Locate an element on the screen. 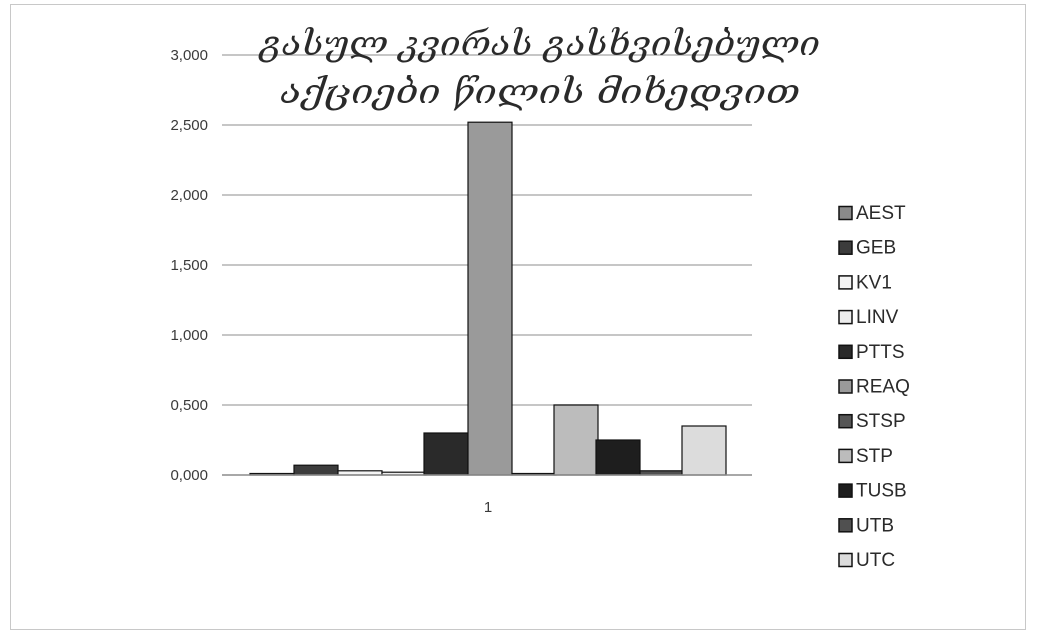  legend-swatch-linv is located at coordinates (845, 317).